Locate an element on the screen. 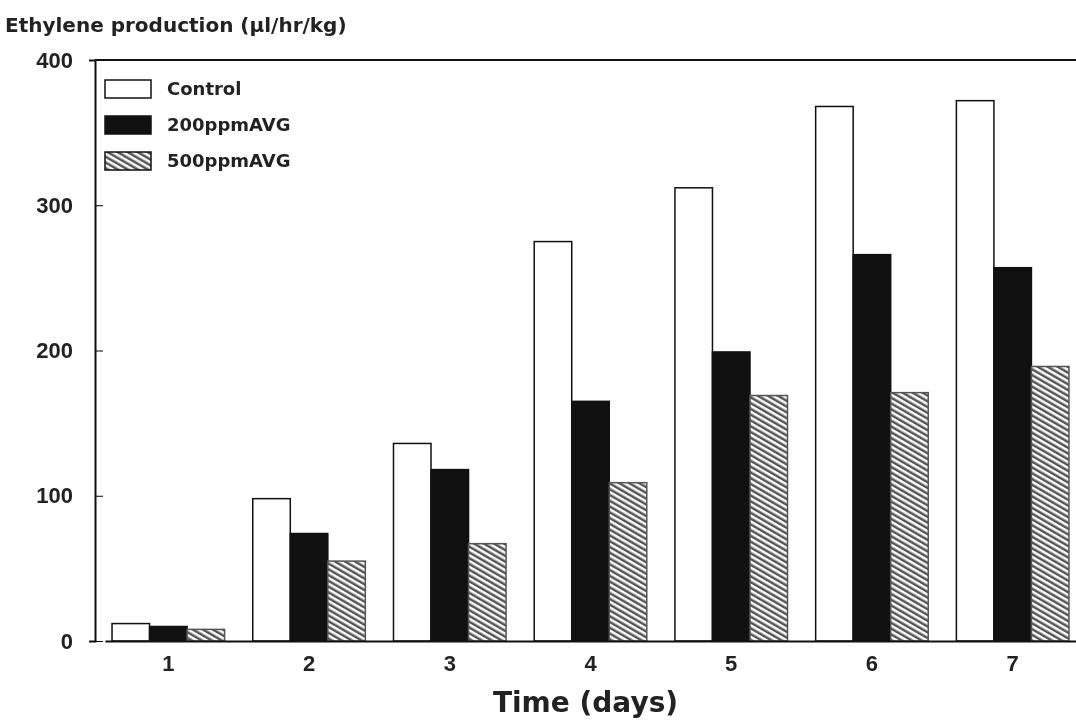 Image resolution: width=1076 pixels, height=722 pixels. x-tick-label: 5 is located at coordinates (731, 663).